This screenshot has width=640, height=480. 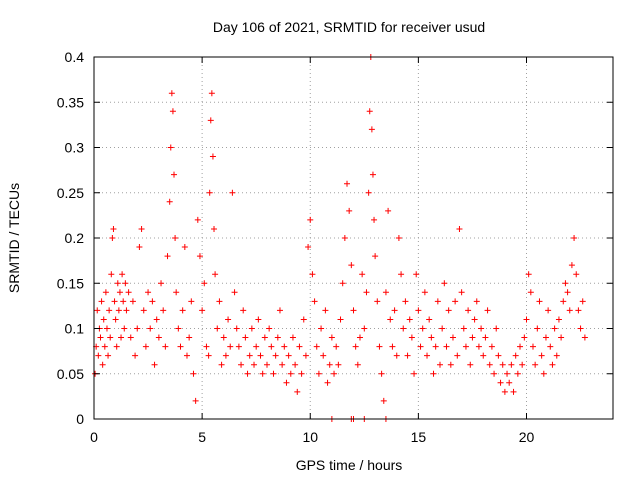 What do you see at coordinates (75, 238) in the screenshot?
I see `y-tick-label: 0.2` at bounding box center [75, 238].